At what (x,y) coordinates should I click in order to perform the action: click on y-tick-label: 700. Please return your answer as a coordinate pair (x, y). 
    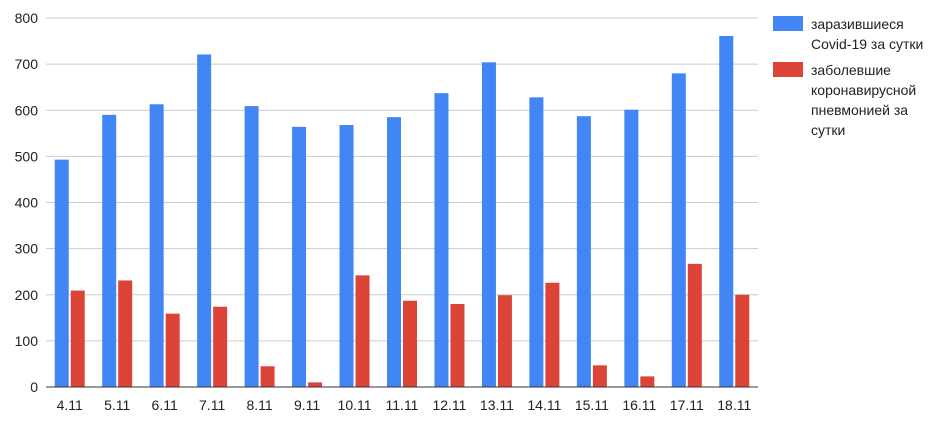
    Looking at the image, I should click on (27, 64).